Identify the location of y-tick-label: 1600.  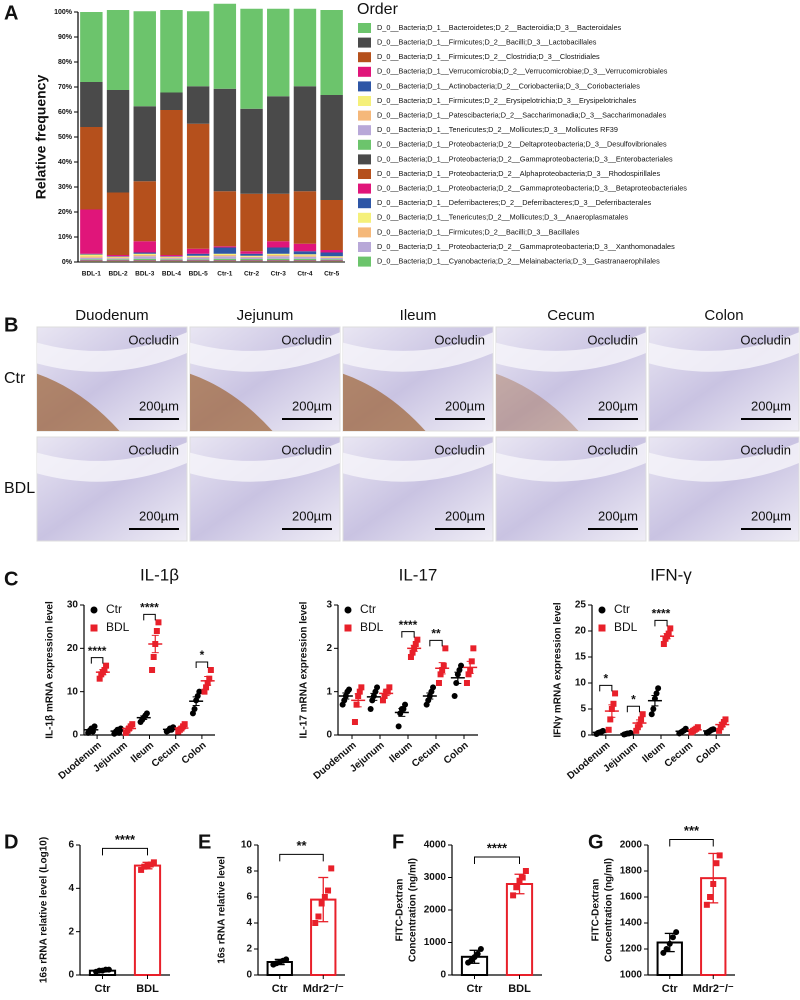
(631, 897).